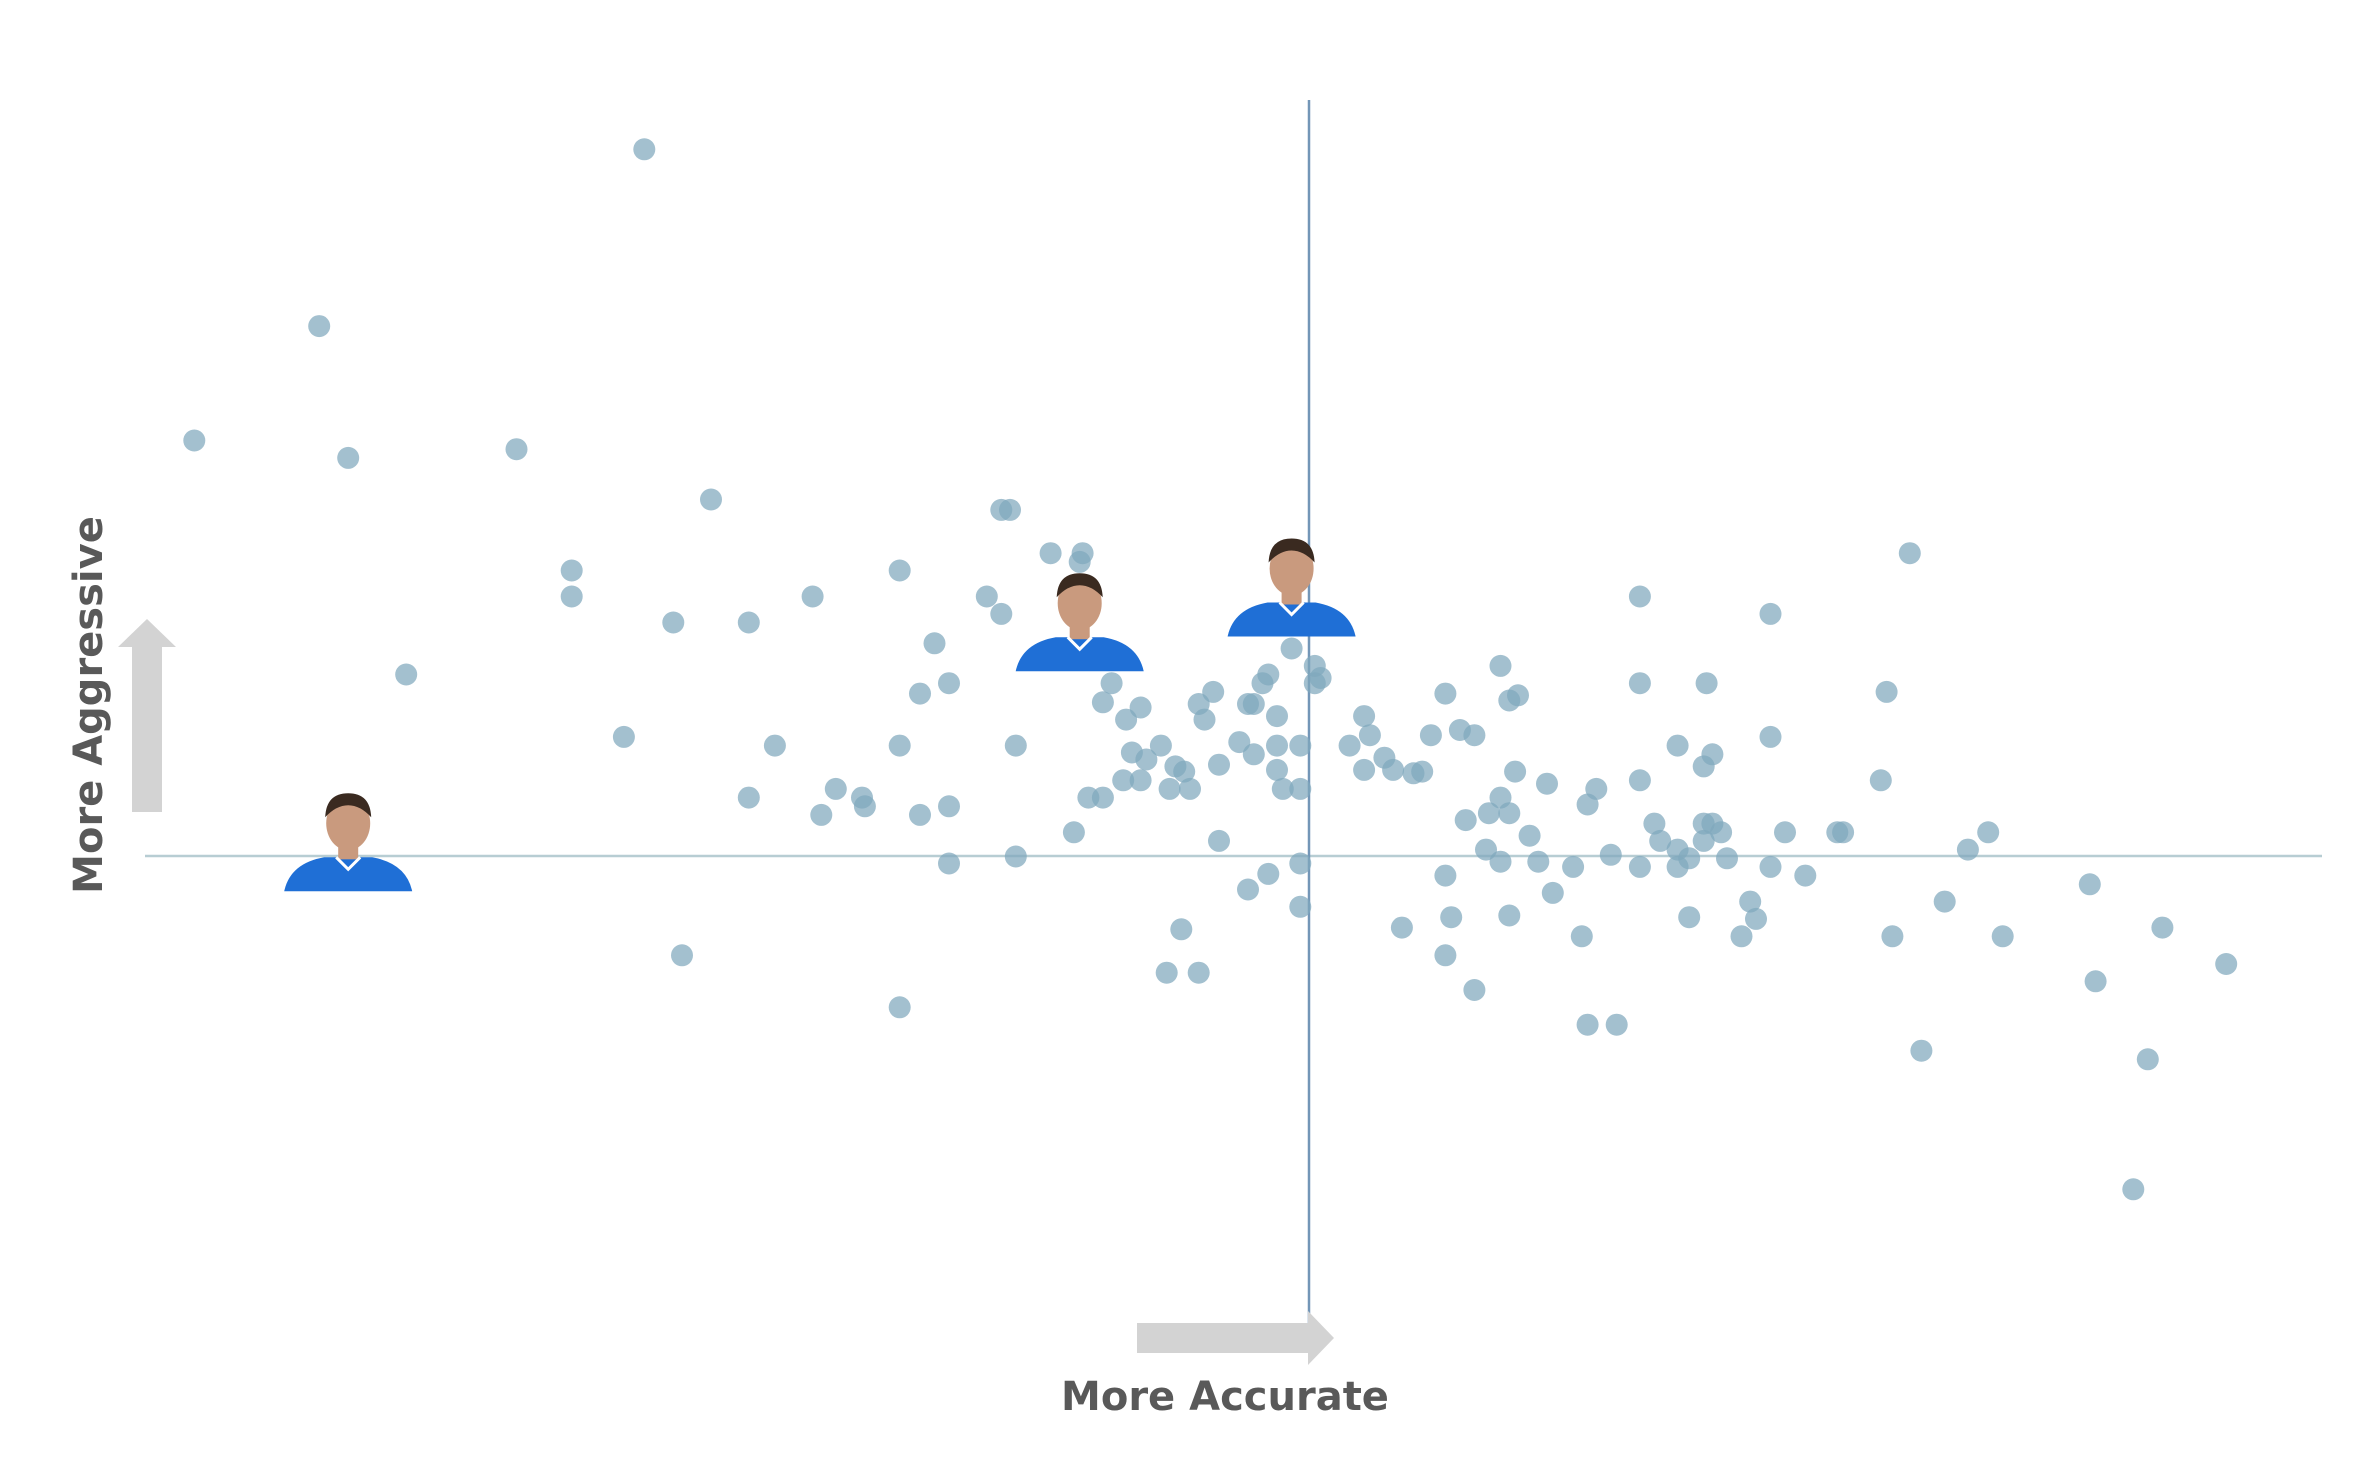 The image size is (2368, 1473). Describe the element at coordinates (1291, 609) in the screenshot. I see `collar-shape` at that location.